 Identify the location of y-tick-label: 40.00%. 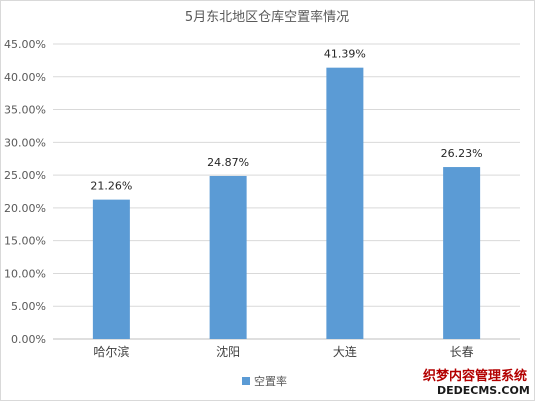
(25, 77).